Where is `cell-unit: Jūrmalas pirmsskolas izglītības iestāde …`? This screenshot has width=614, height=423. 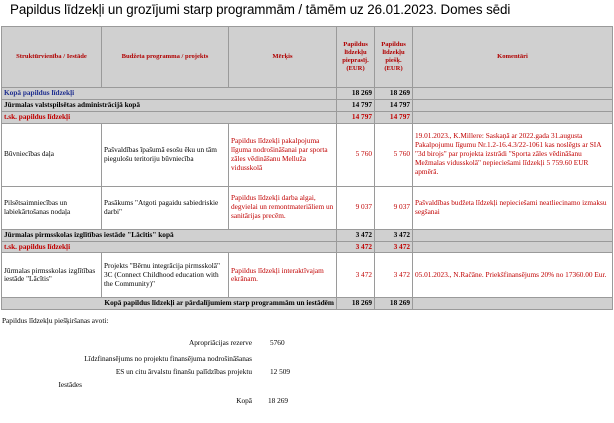
cell-unit: Jūrmalas pirmsskolas izglītības iestāde … is located at coordinates (51, 275).